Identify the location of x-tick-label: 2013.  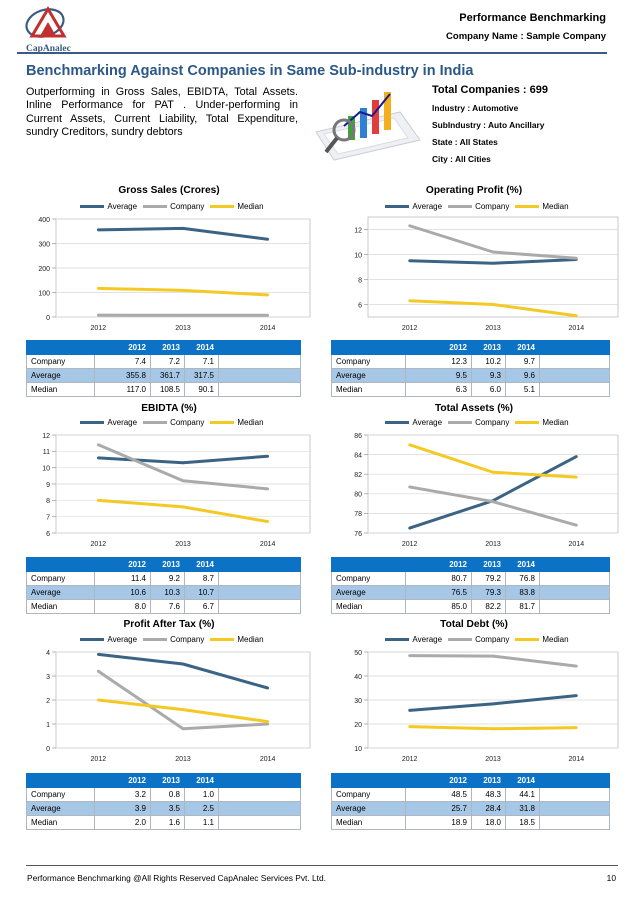
(183, 328).